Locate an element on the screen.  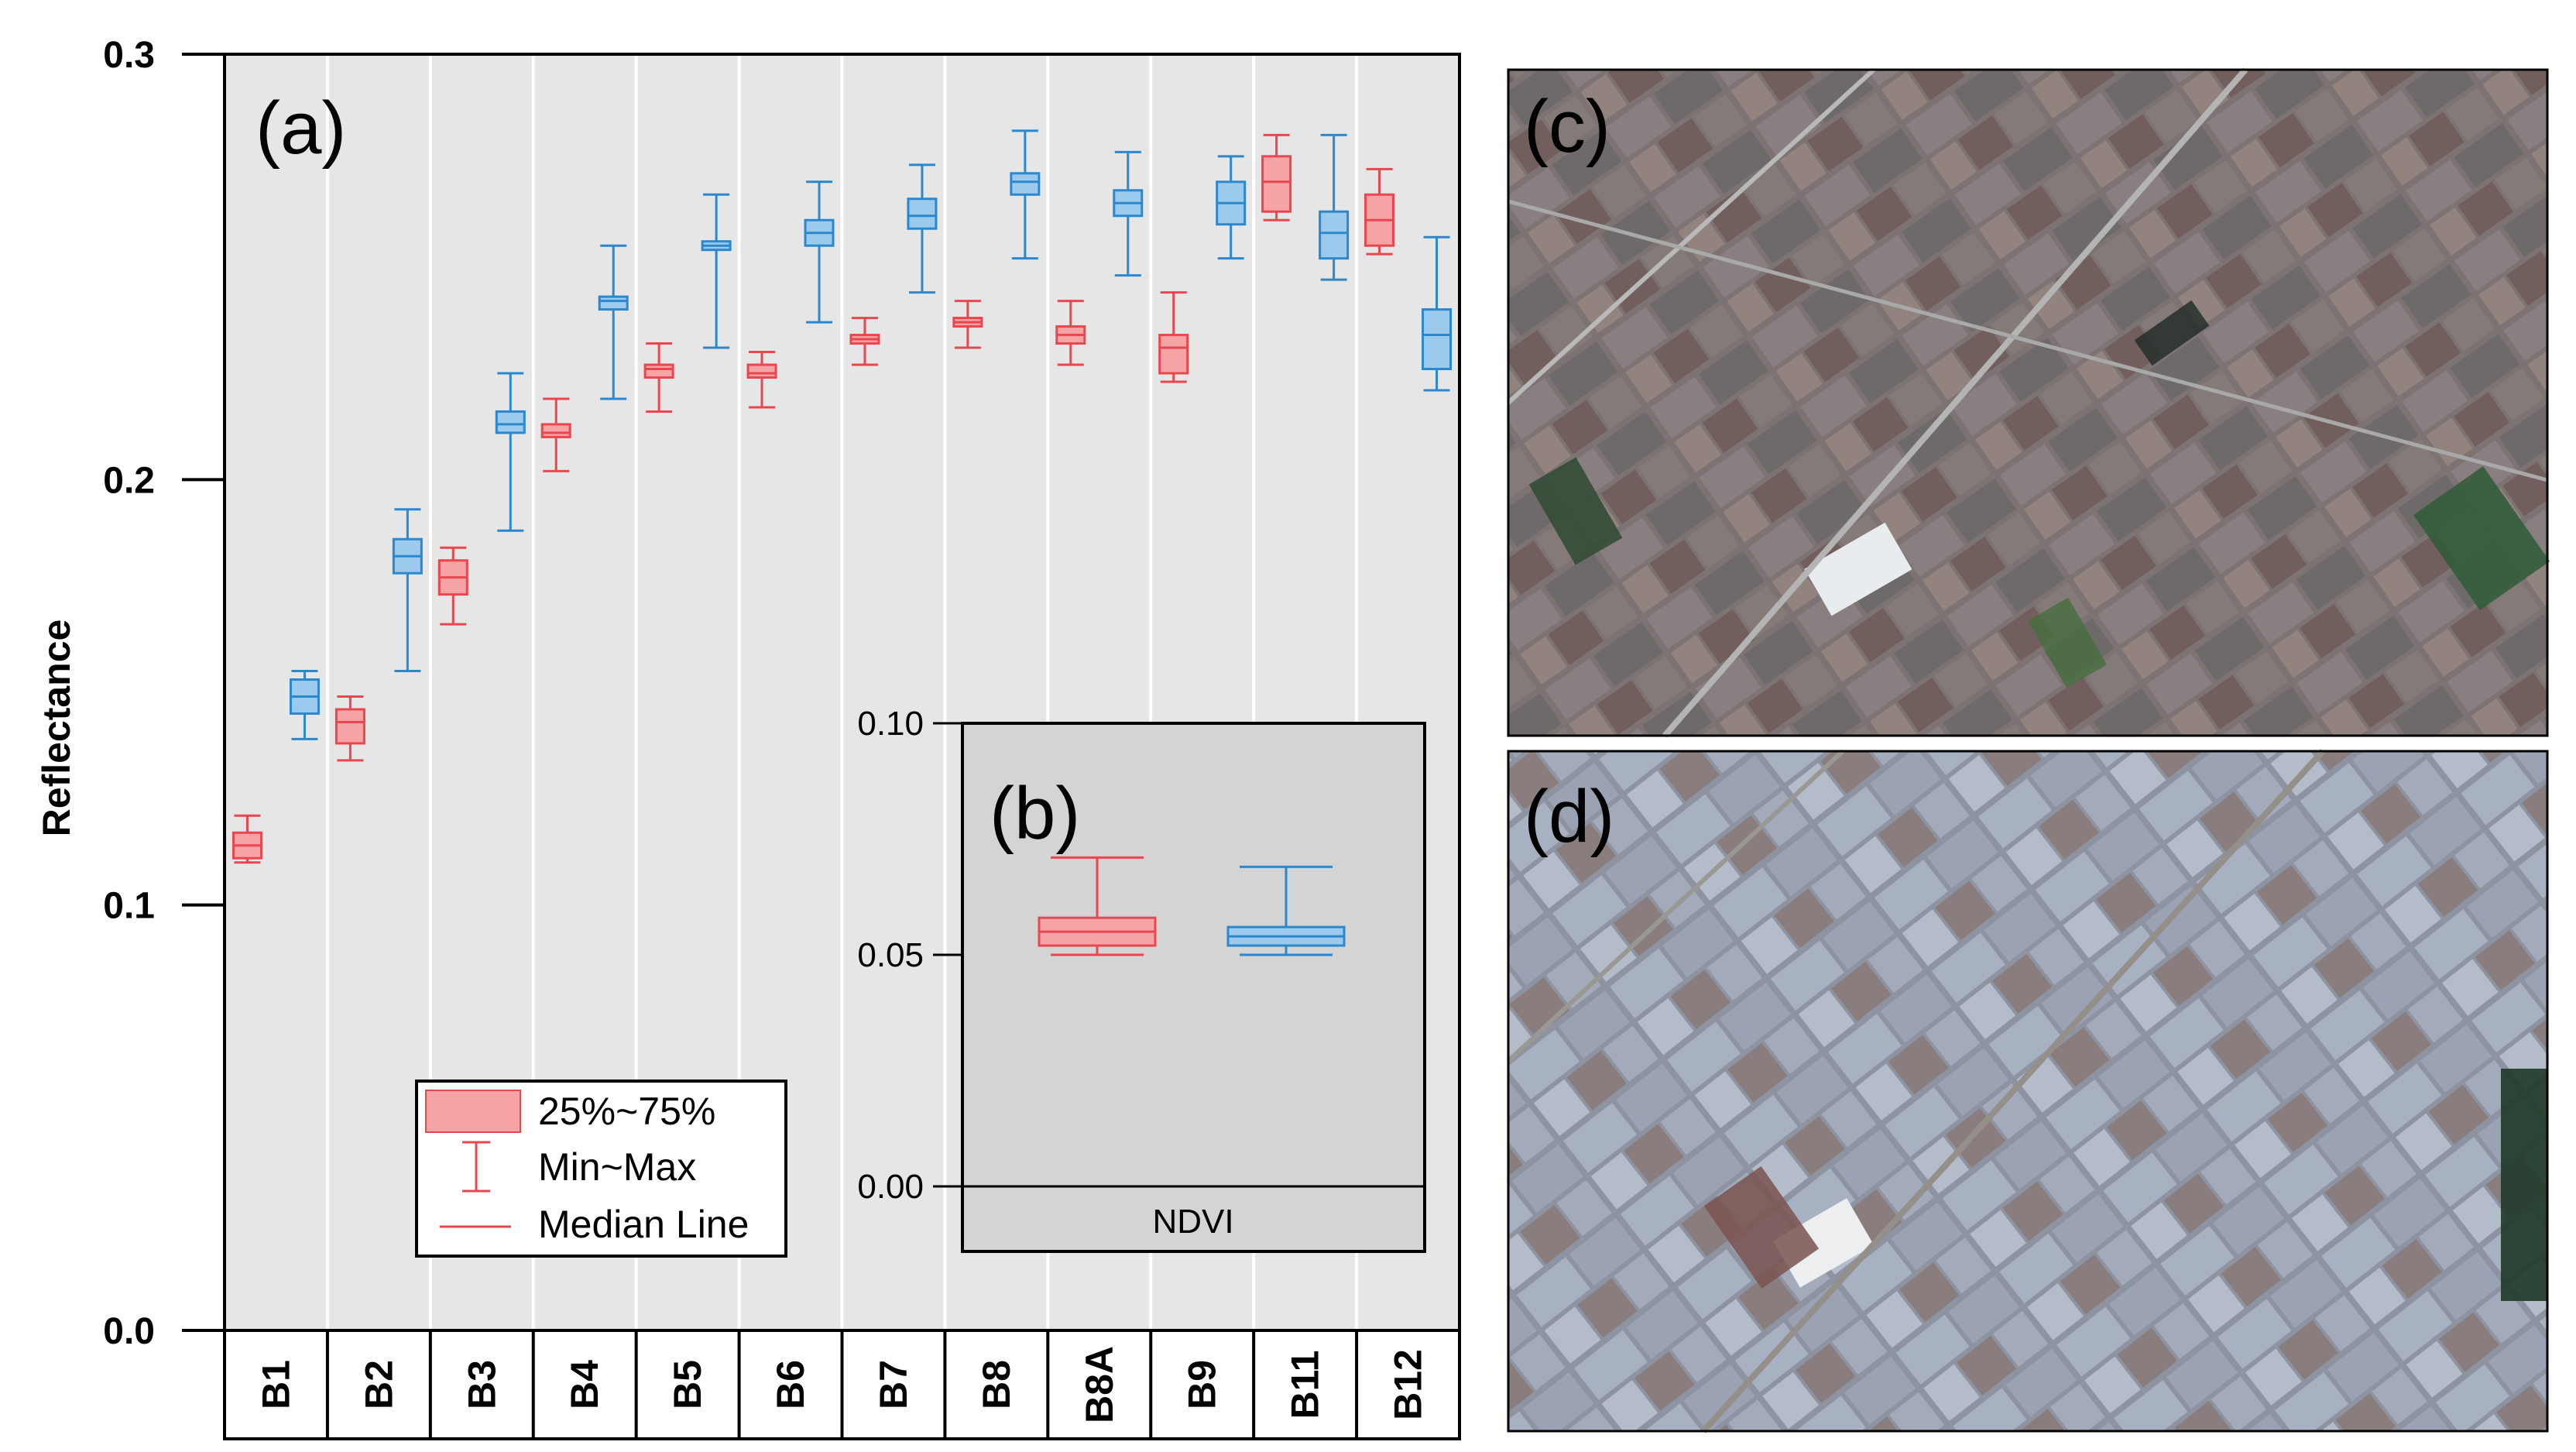
category-label: B3 is located at coordinates (481, 1384).